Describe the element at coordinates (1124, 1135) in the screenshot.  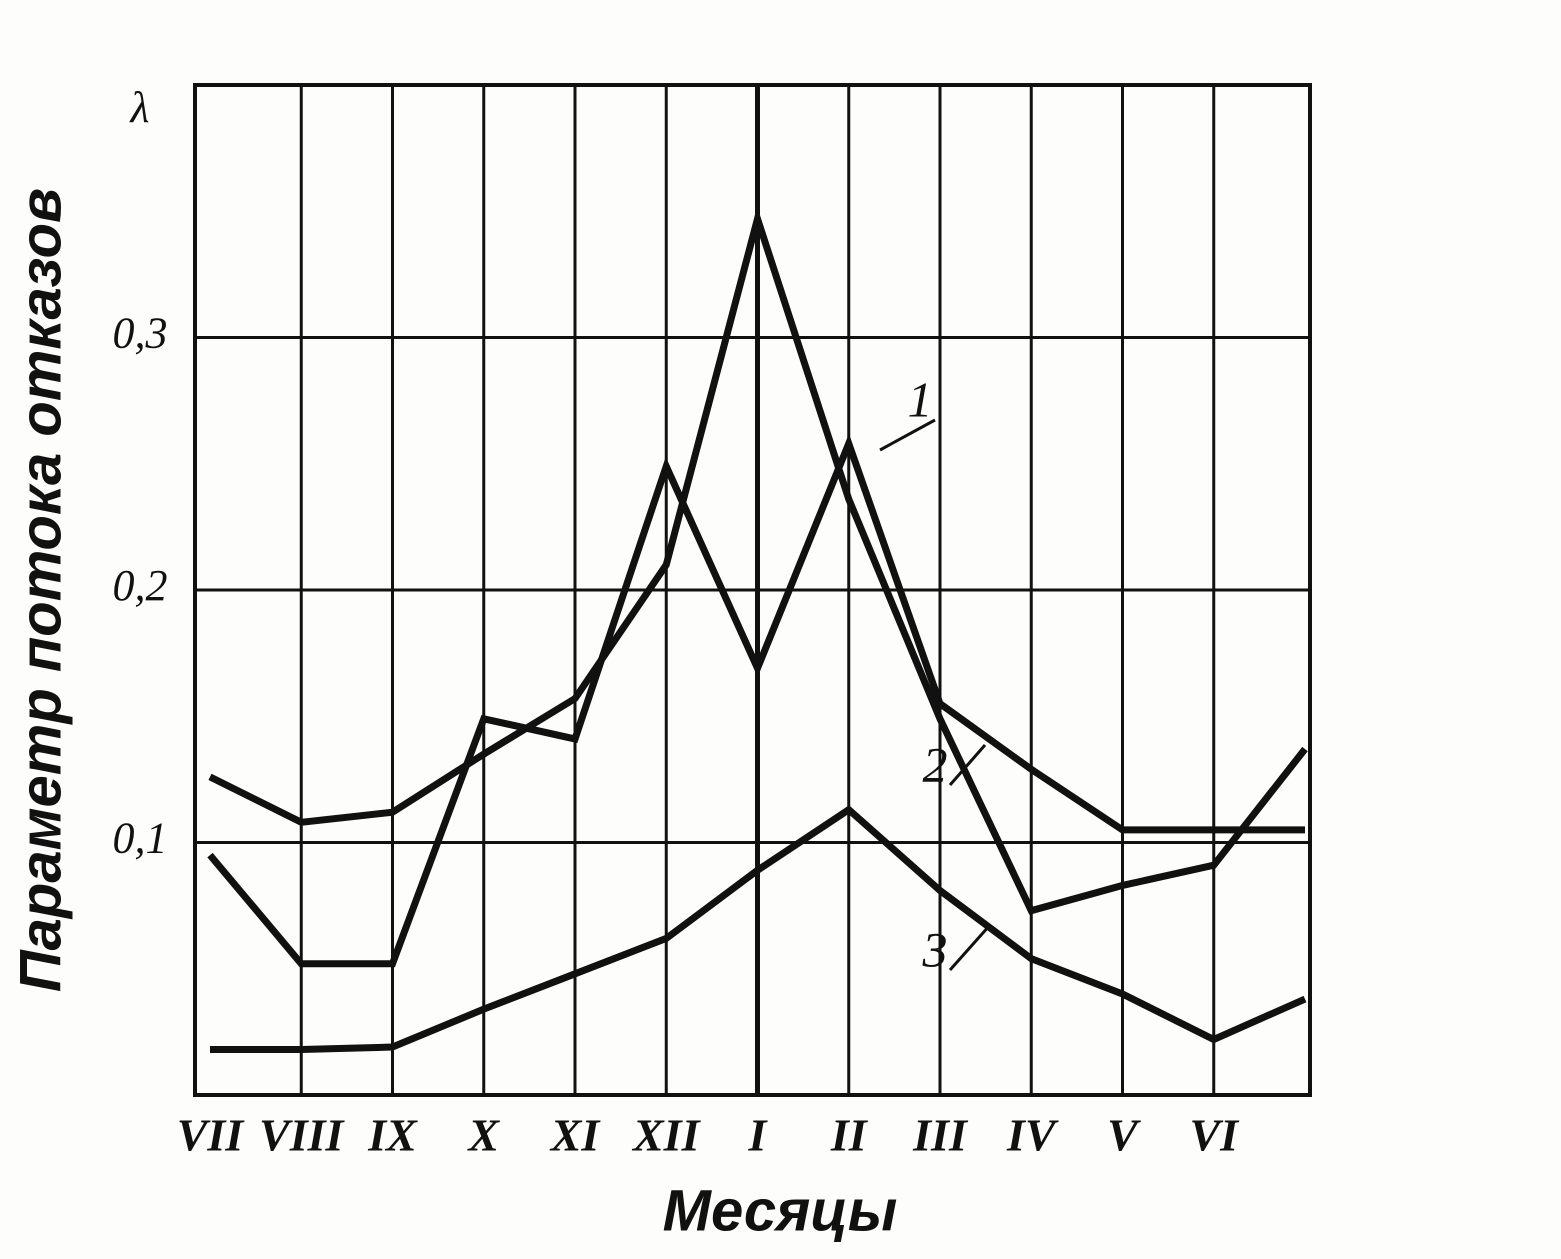
I see `x-tick-label: V` at that location.